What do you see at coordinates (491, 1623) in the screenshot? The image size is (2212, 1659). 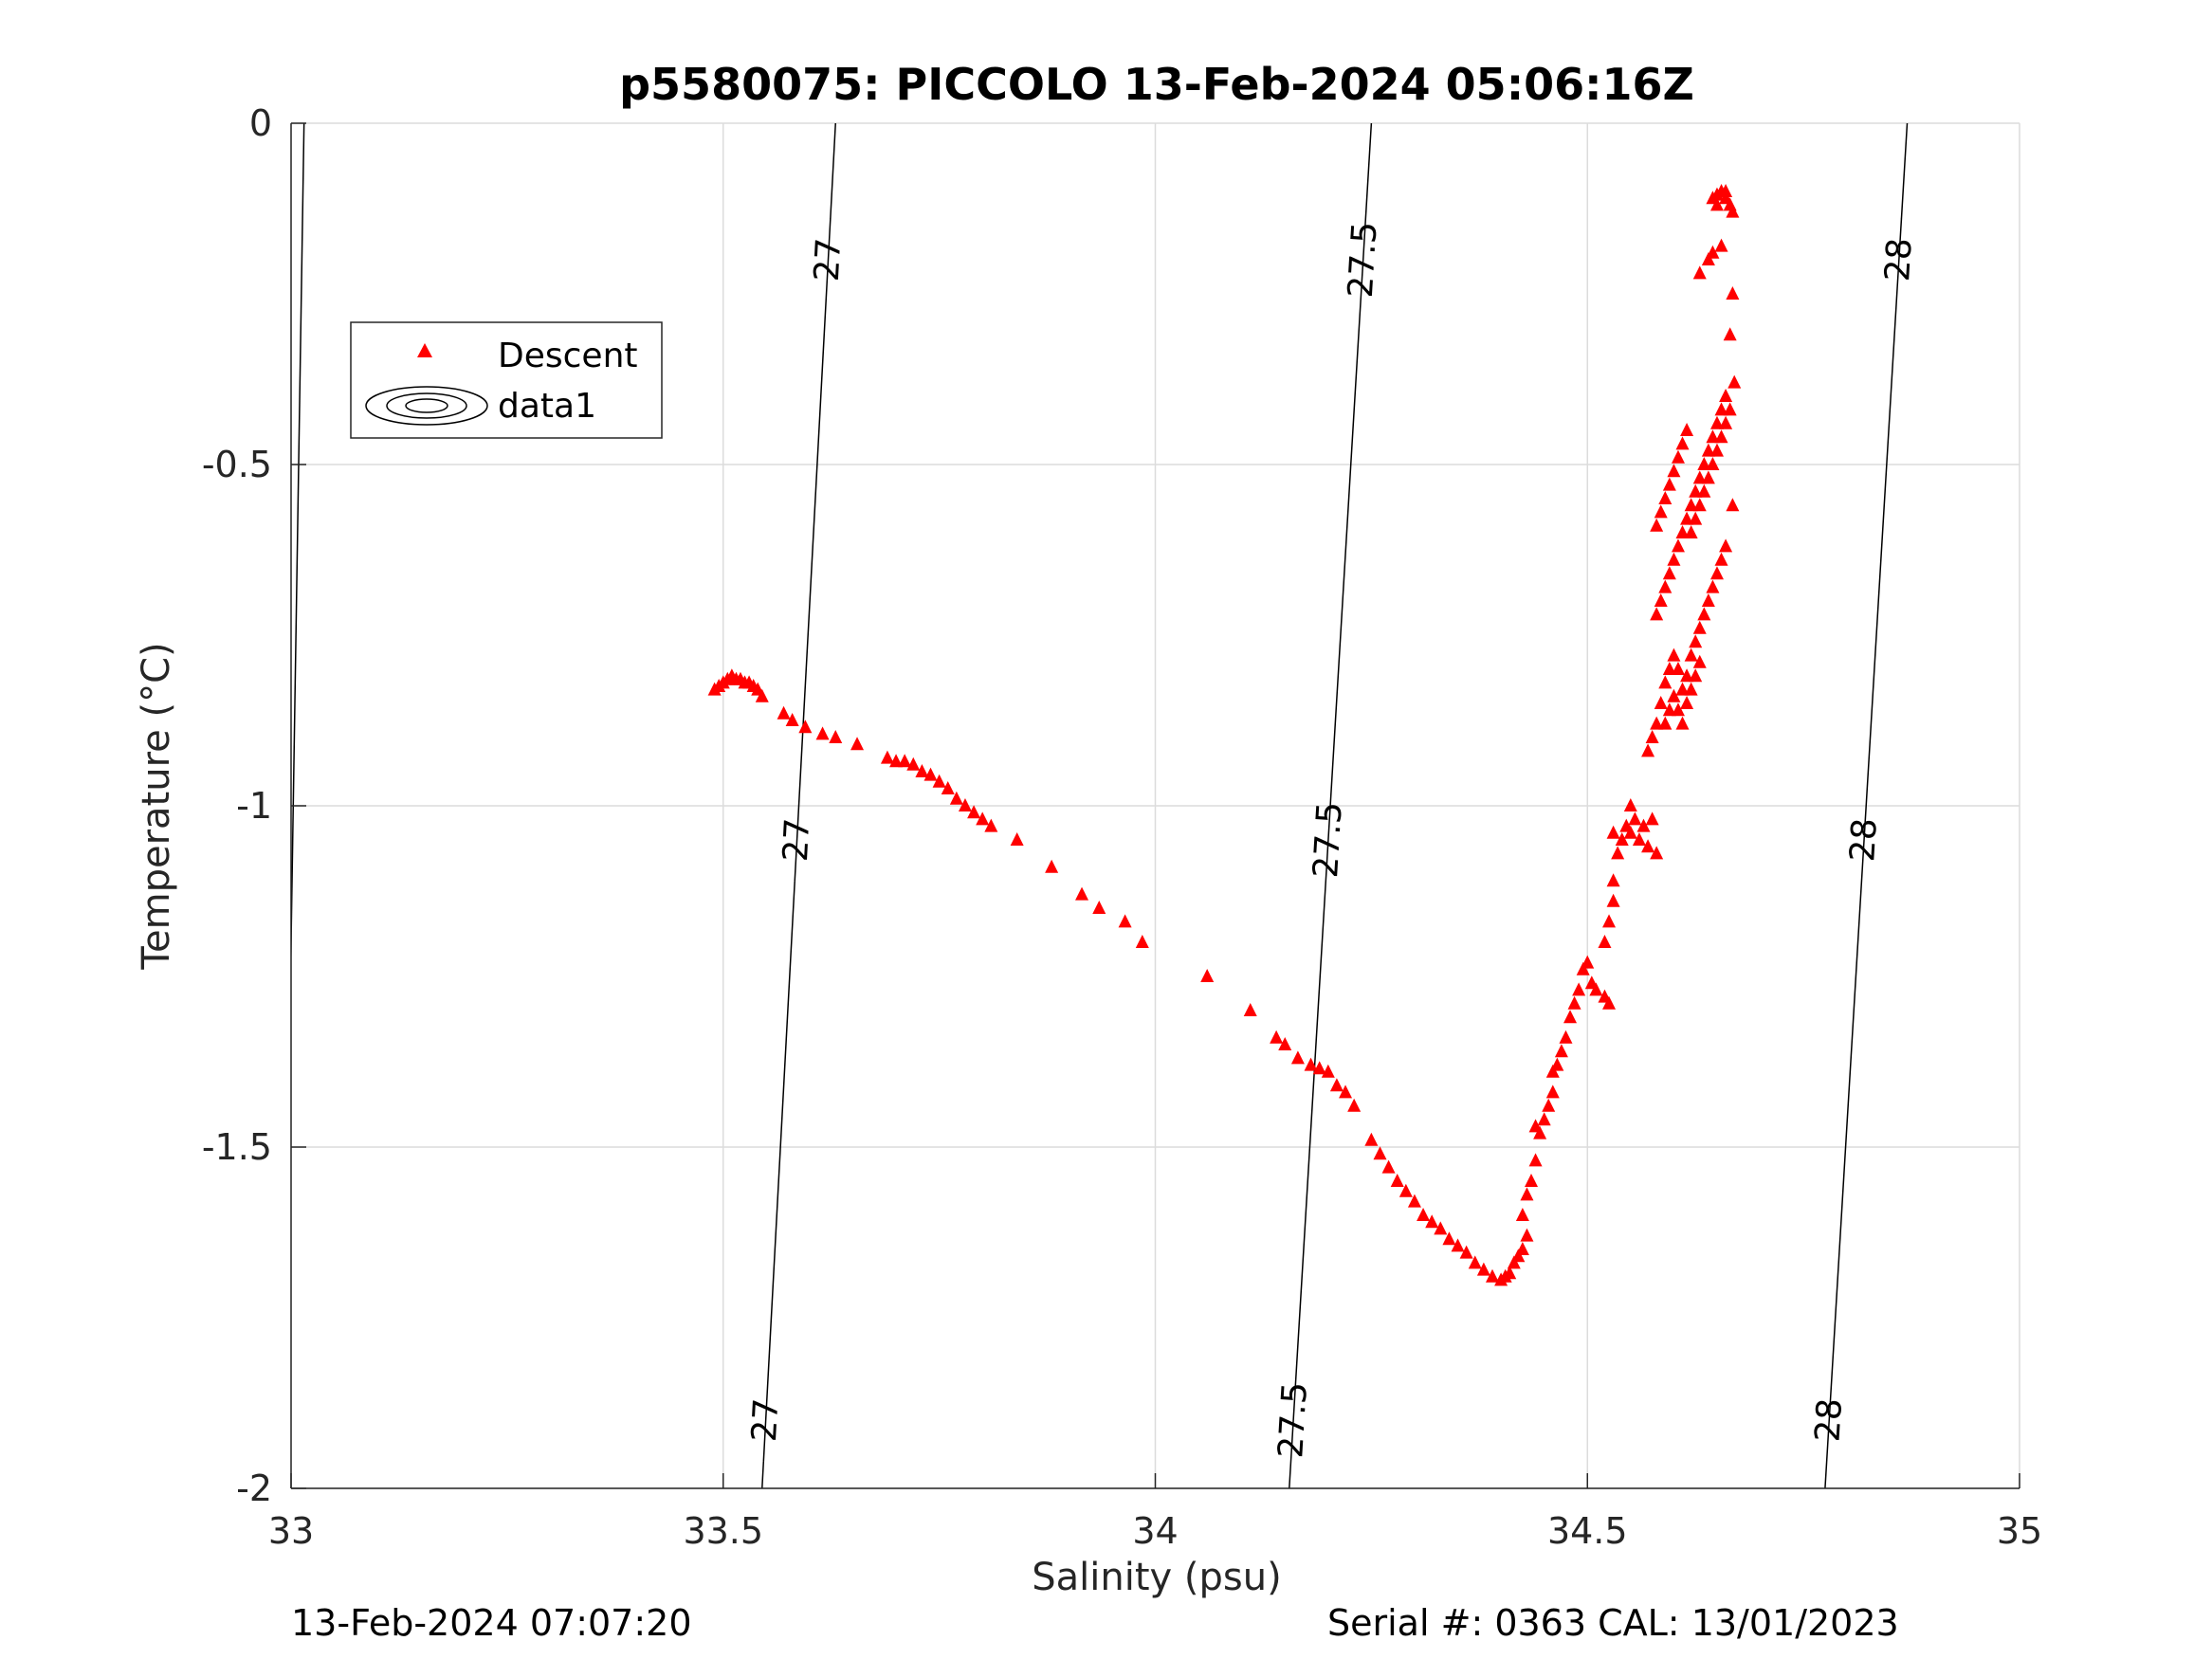 I see `footer-timestamp: 13-Feb-2024 07:07:20` at bounding box center [491, 1623].